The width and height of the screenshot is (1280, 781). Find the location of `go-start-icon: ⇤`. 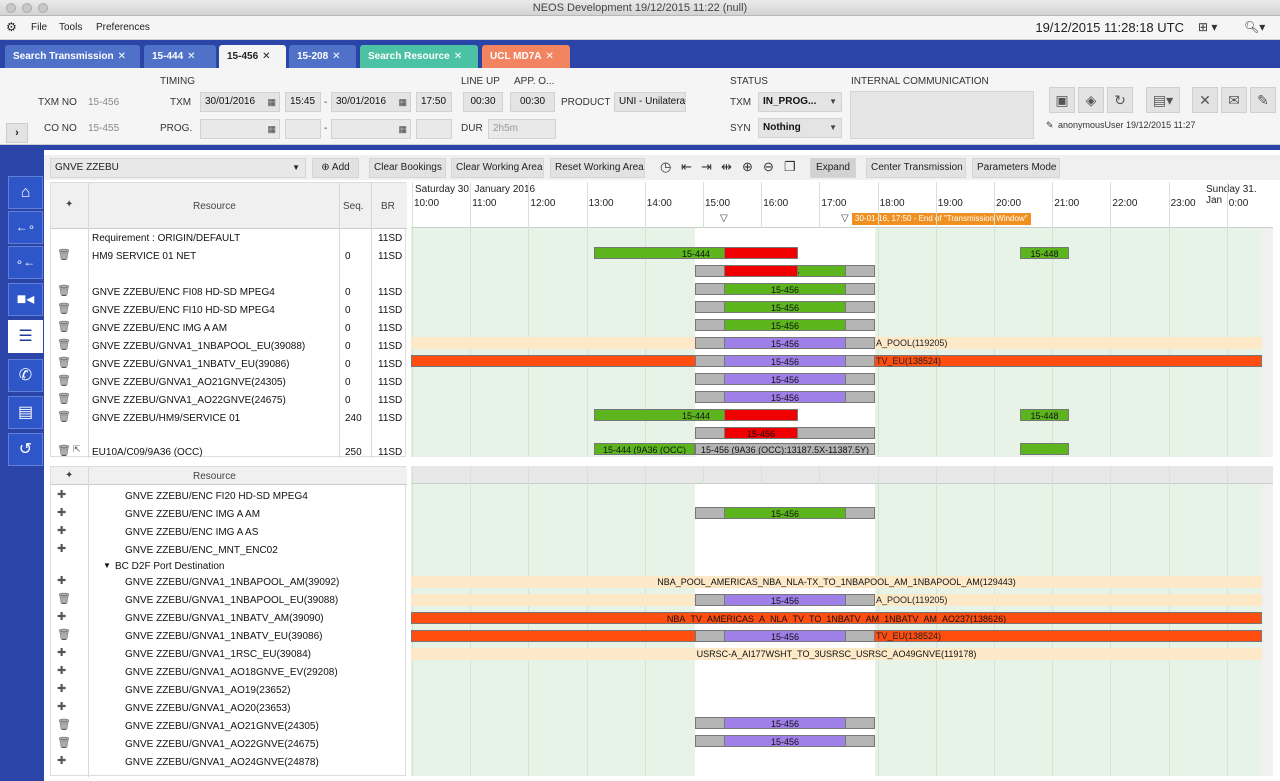

go-start-icon: ⇤ is located at coordinates (686, 166).